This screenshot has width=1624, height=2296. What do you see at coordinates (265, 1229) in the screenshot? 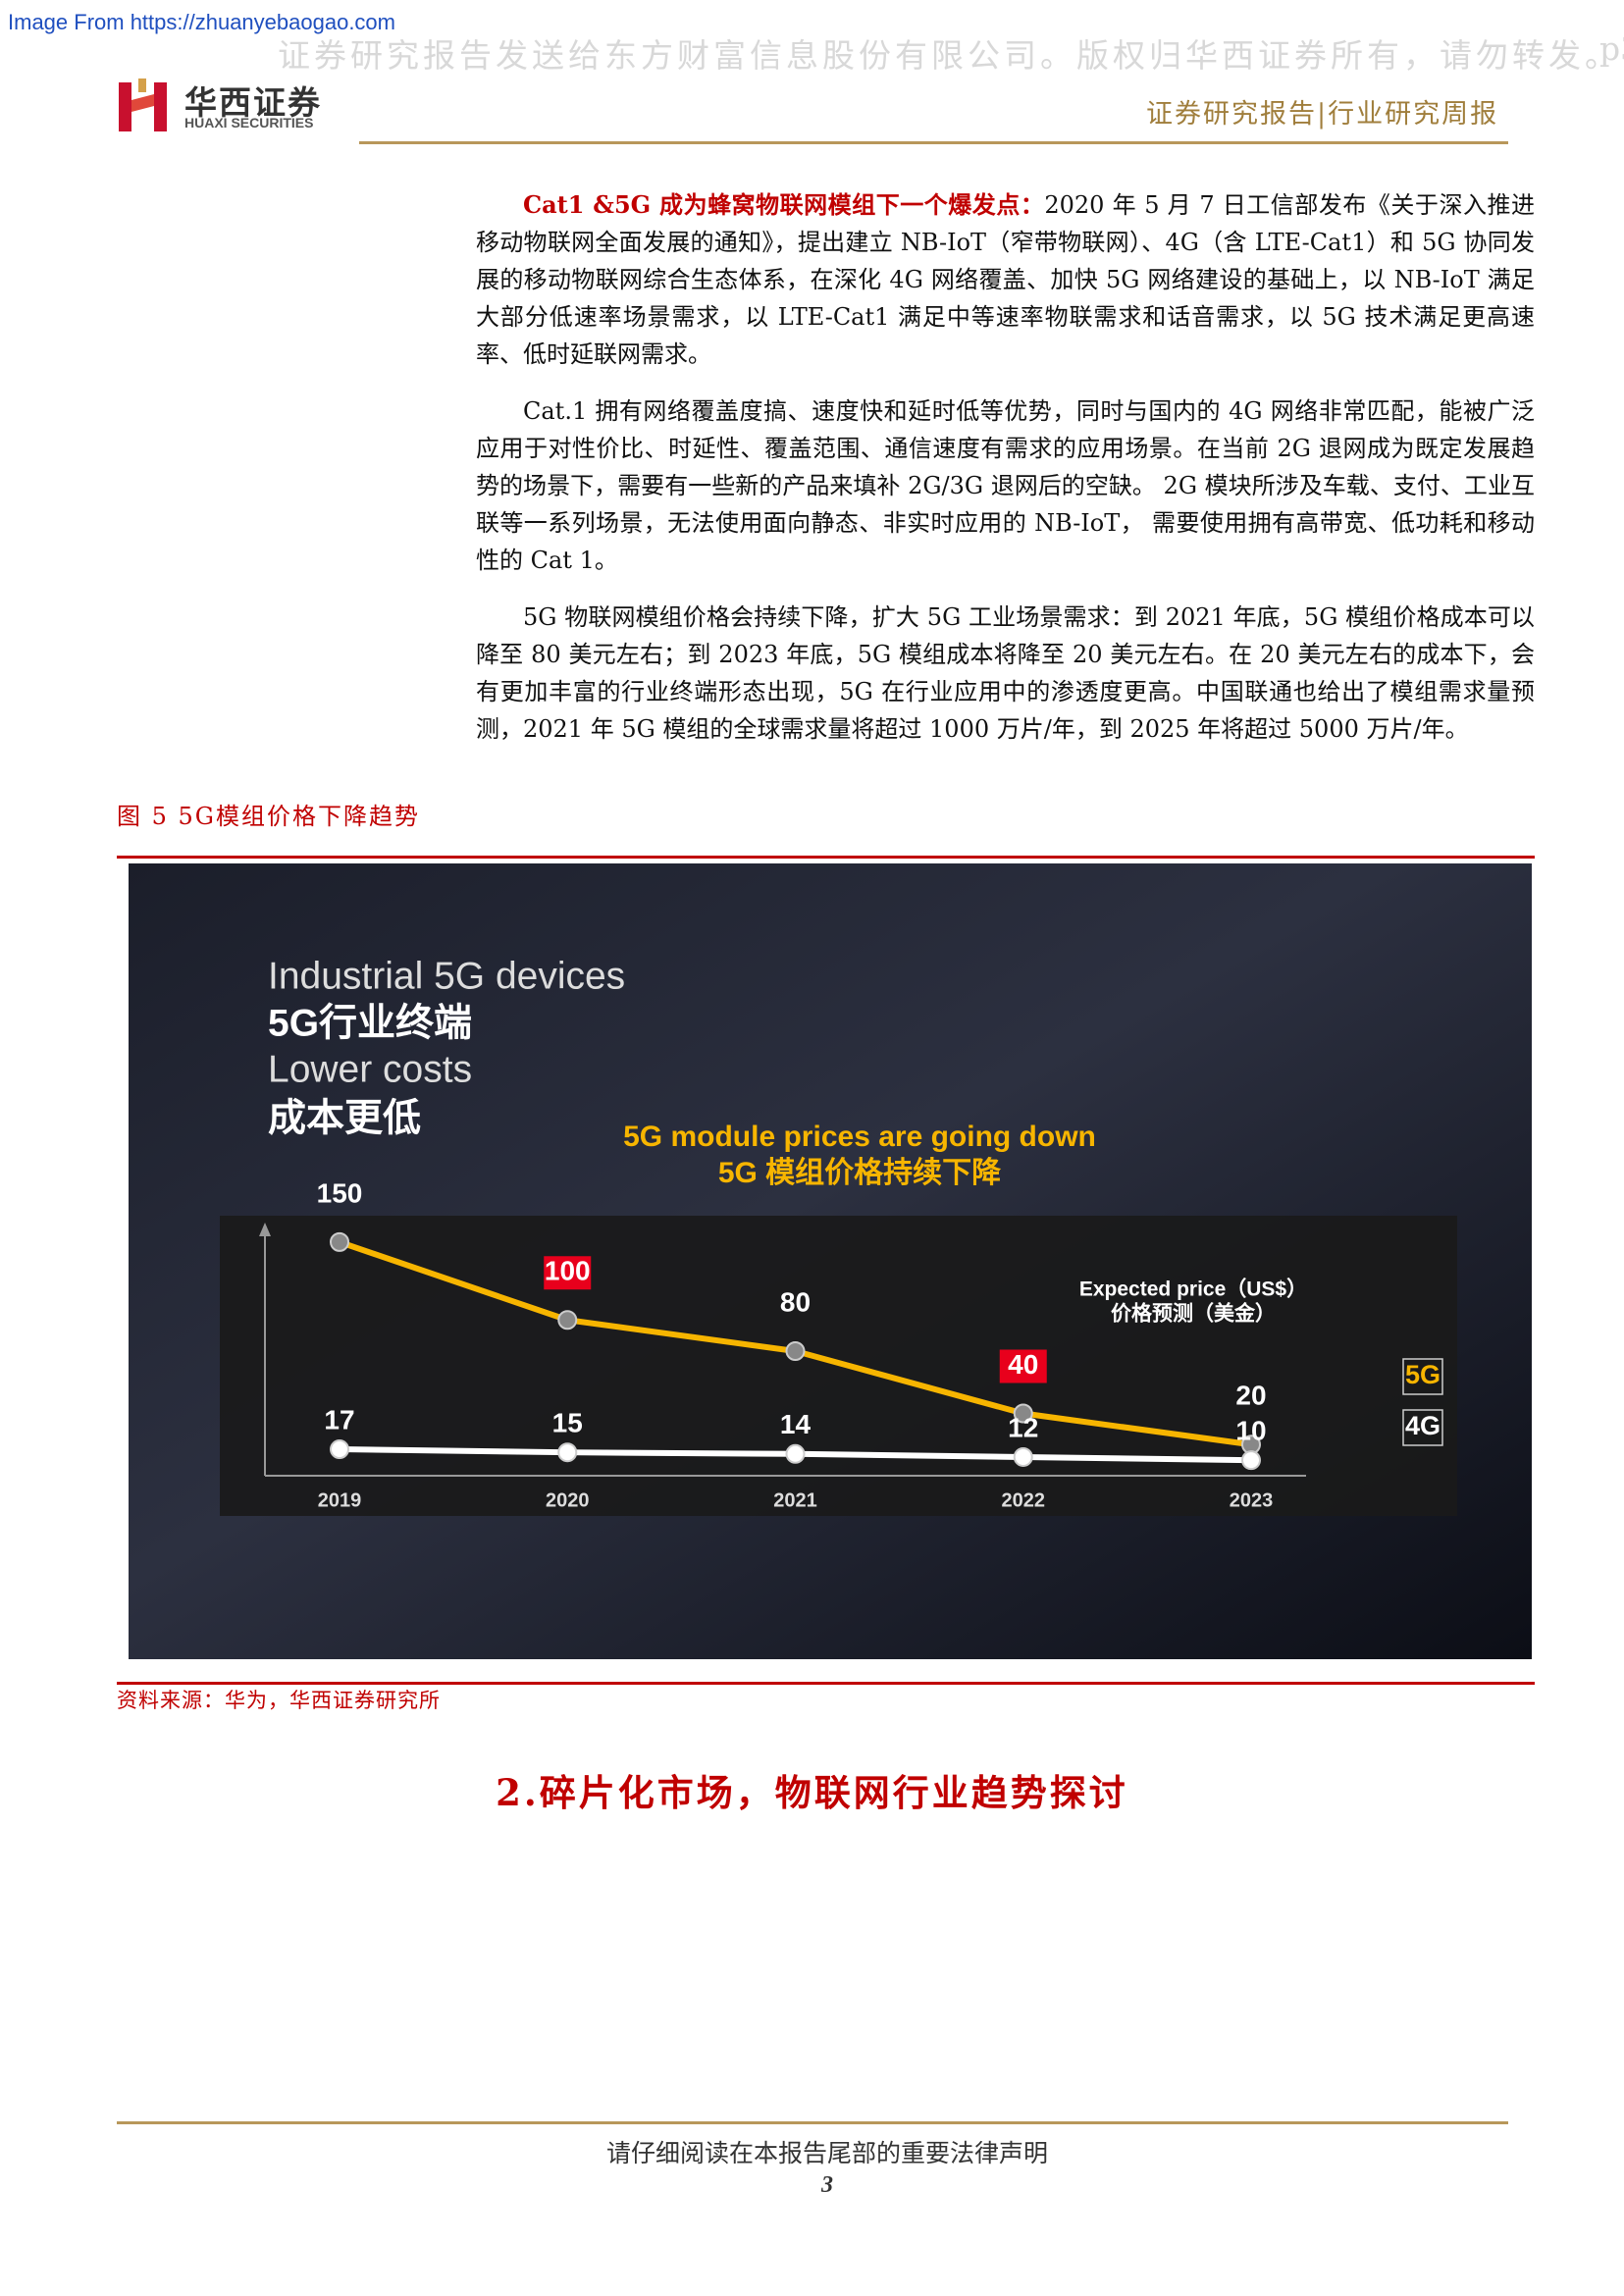
I see `y-axis-arrow` at bounding box center [265, 1229].